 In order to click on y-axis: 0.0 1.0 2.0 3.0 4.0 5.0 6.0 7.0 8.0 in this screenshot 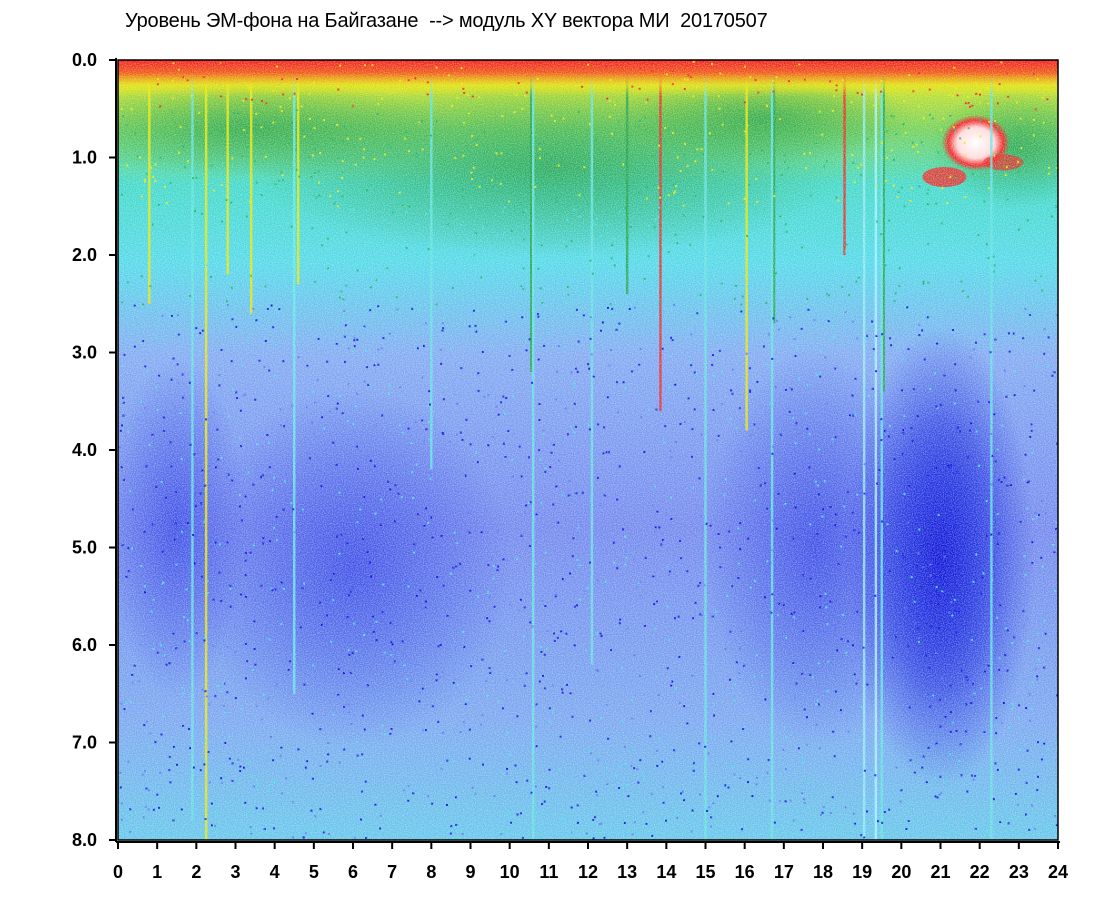, I will do `click(94, 450)`.